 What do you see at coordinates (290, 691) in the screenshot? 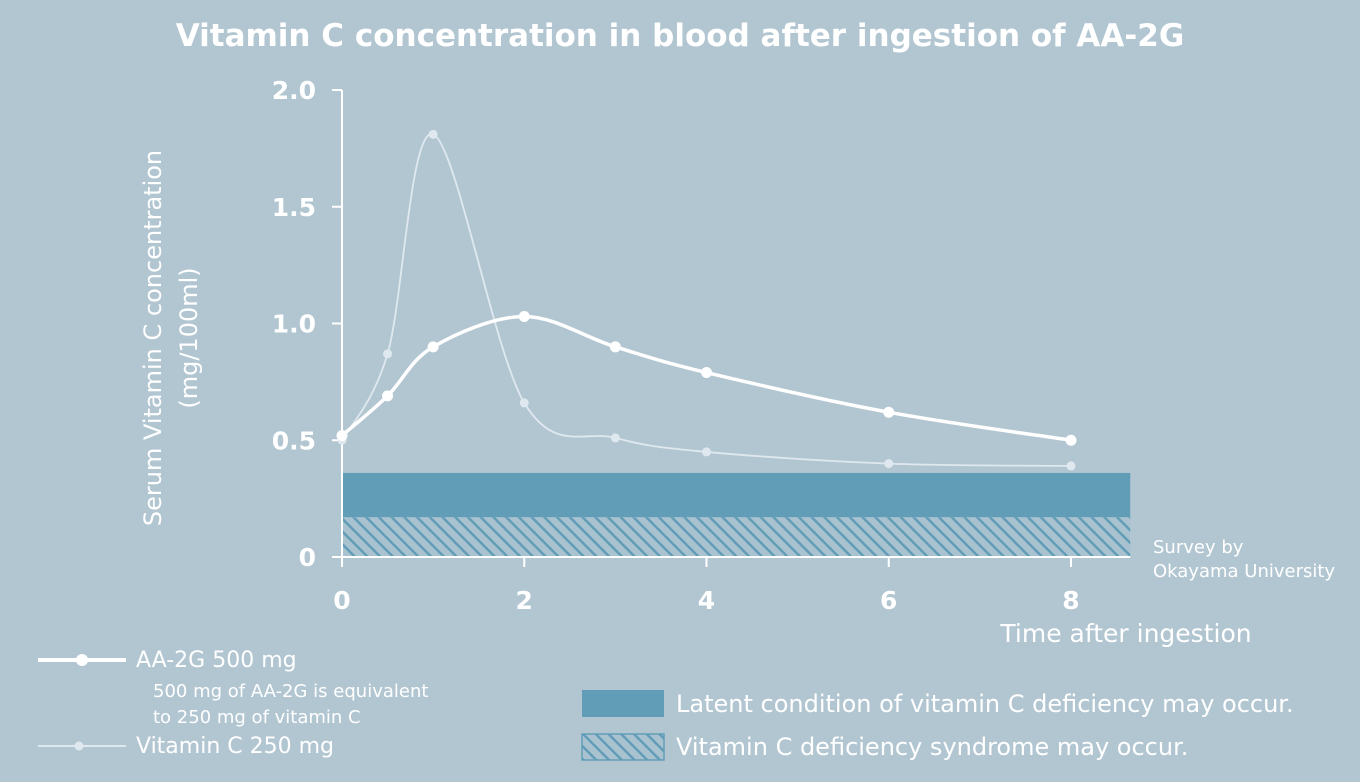
I see `legend-aa2g-note-line1: 500 mg of AA-2G is equivalent` at bounding box center [290, 691].